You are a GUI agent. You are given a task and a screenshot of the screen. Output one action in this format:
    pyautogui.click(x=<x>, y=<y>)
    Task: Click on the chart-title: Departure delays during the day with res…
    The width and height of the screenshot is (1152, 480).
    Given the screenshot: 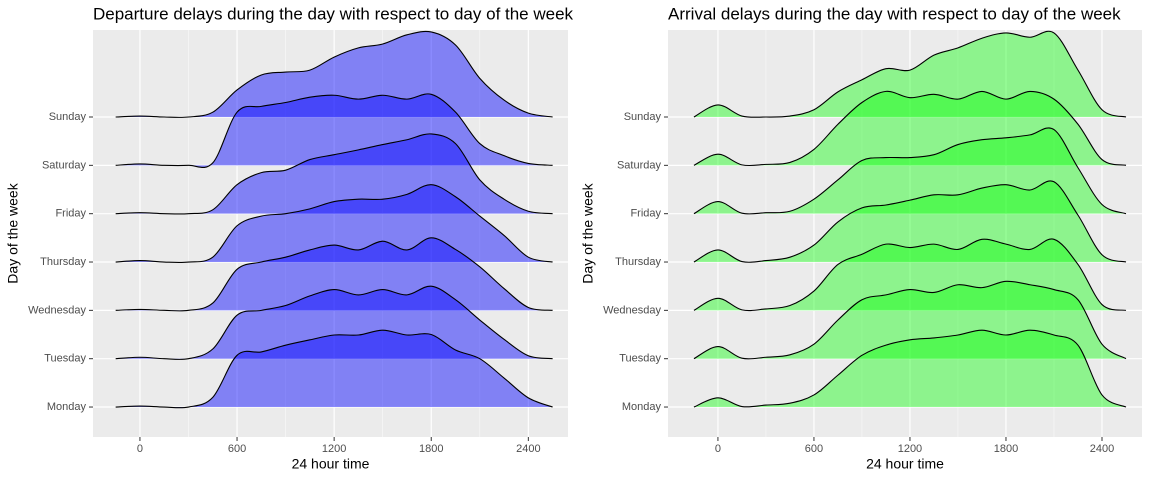 What is the action you would take?
    pyautogui.click(x=333, y=13)
    